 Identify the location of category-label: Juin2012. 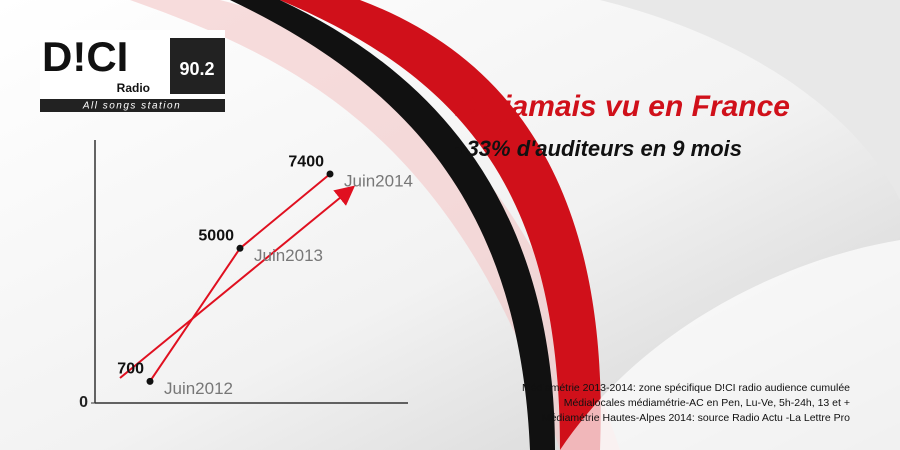
(198, 388).